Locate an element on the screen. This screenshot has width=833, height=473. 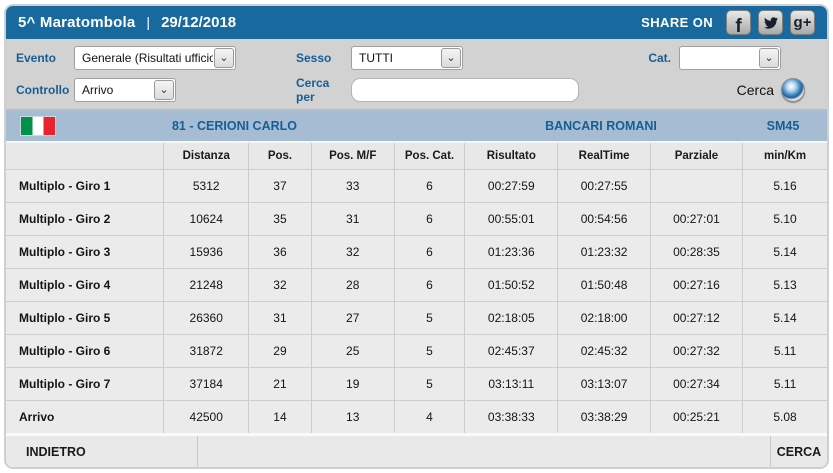
cerca-per-input is located at coordinates (465, 90).